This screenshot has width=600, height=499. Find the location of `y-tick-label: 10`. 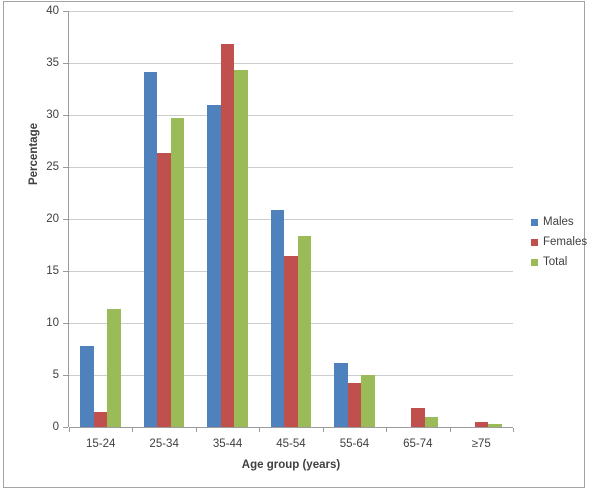

y-tick-label: 10 is located at coordinates (52, 323).